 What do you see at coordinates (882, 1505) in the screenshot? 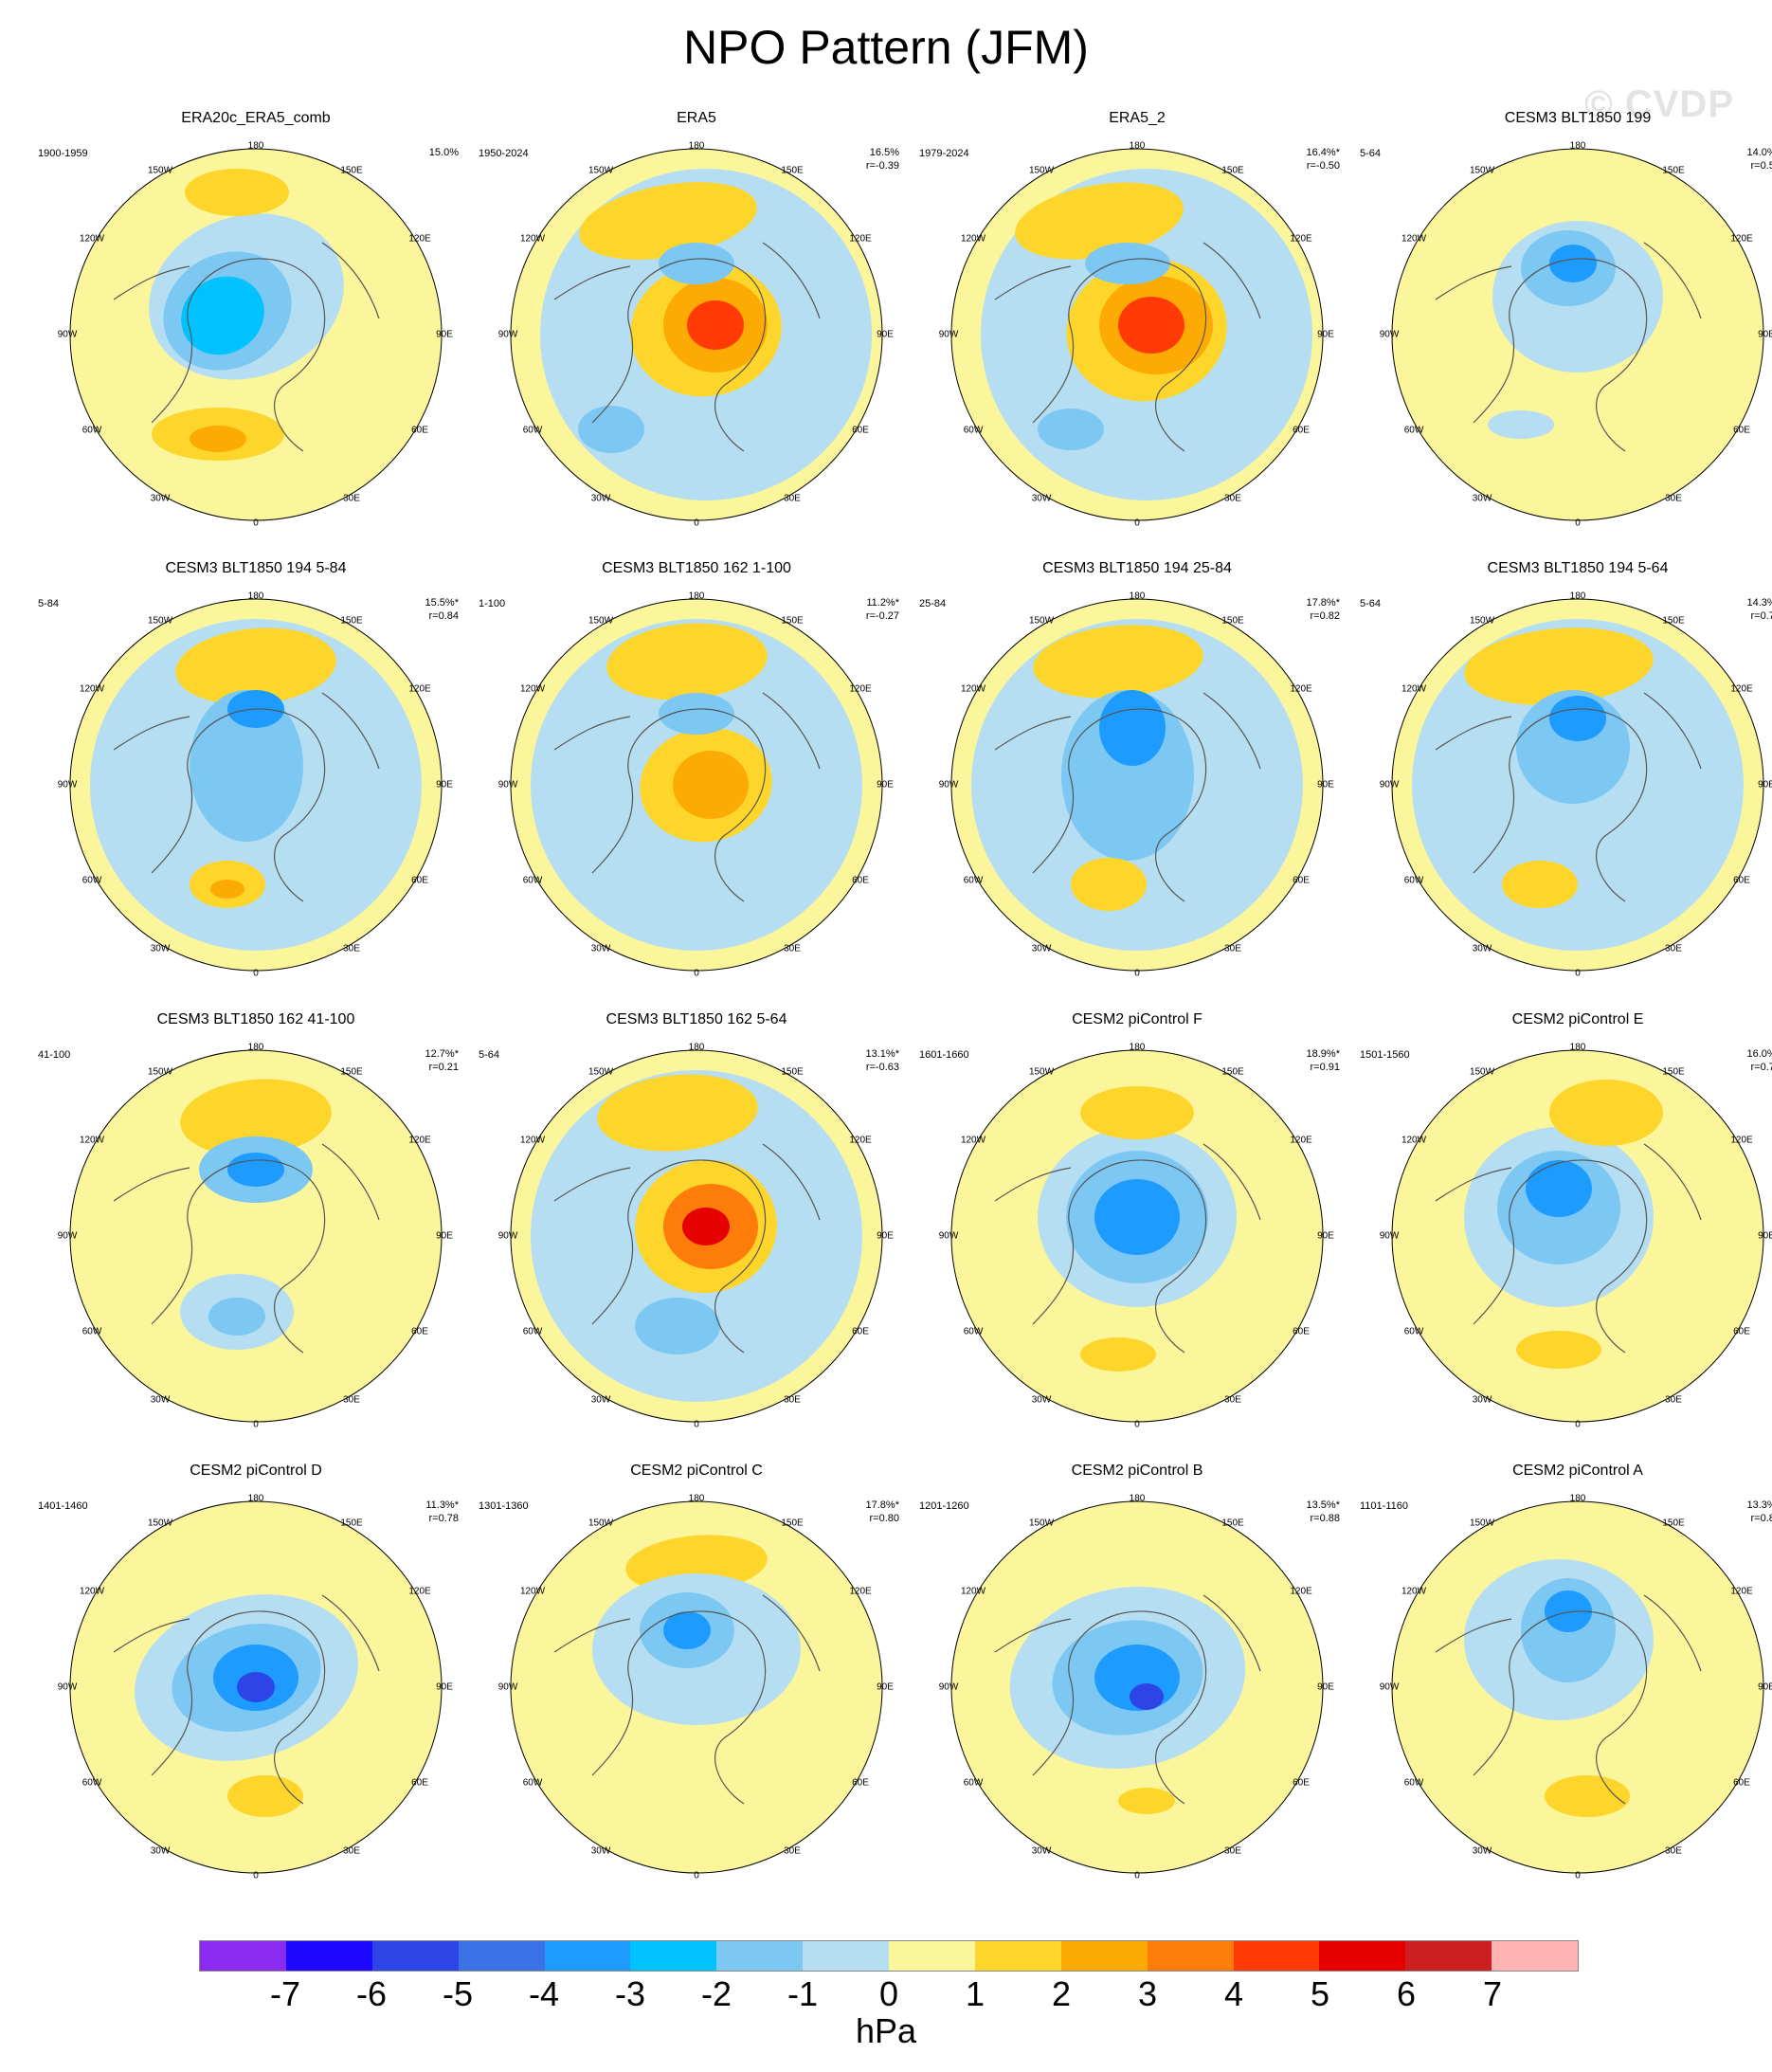
I see `explained-variance: 17.8%*` at bounding box center [882, 1505].